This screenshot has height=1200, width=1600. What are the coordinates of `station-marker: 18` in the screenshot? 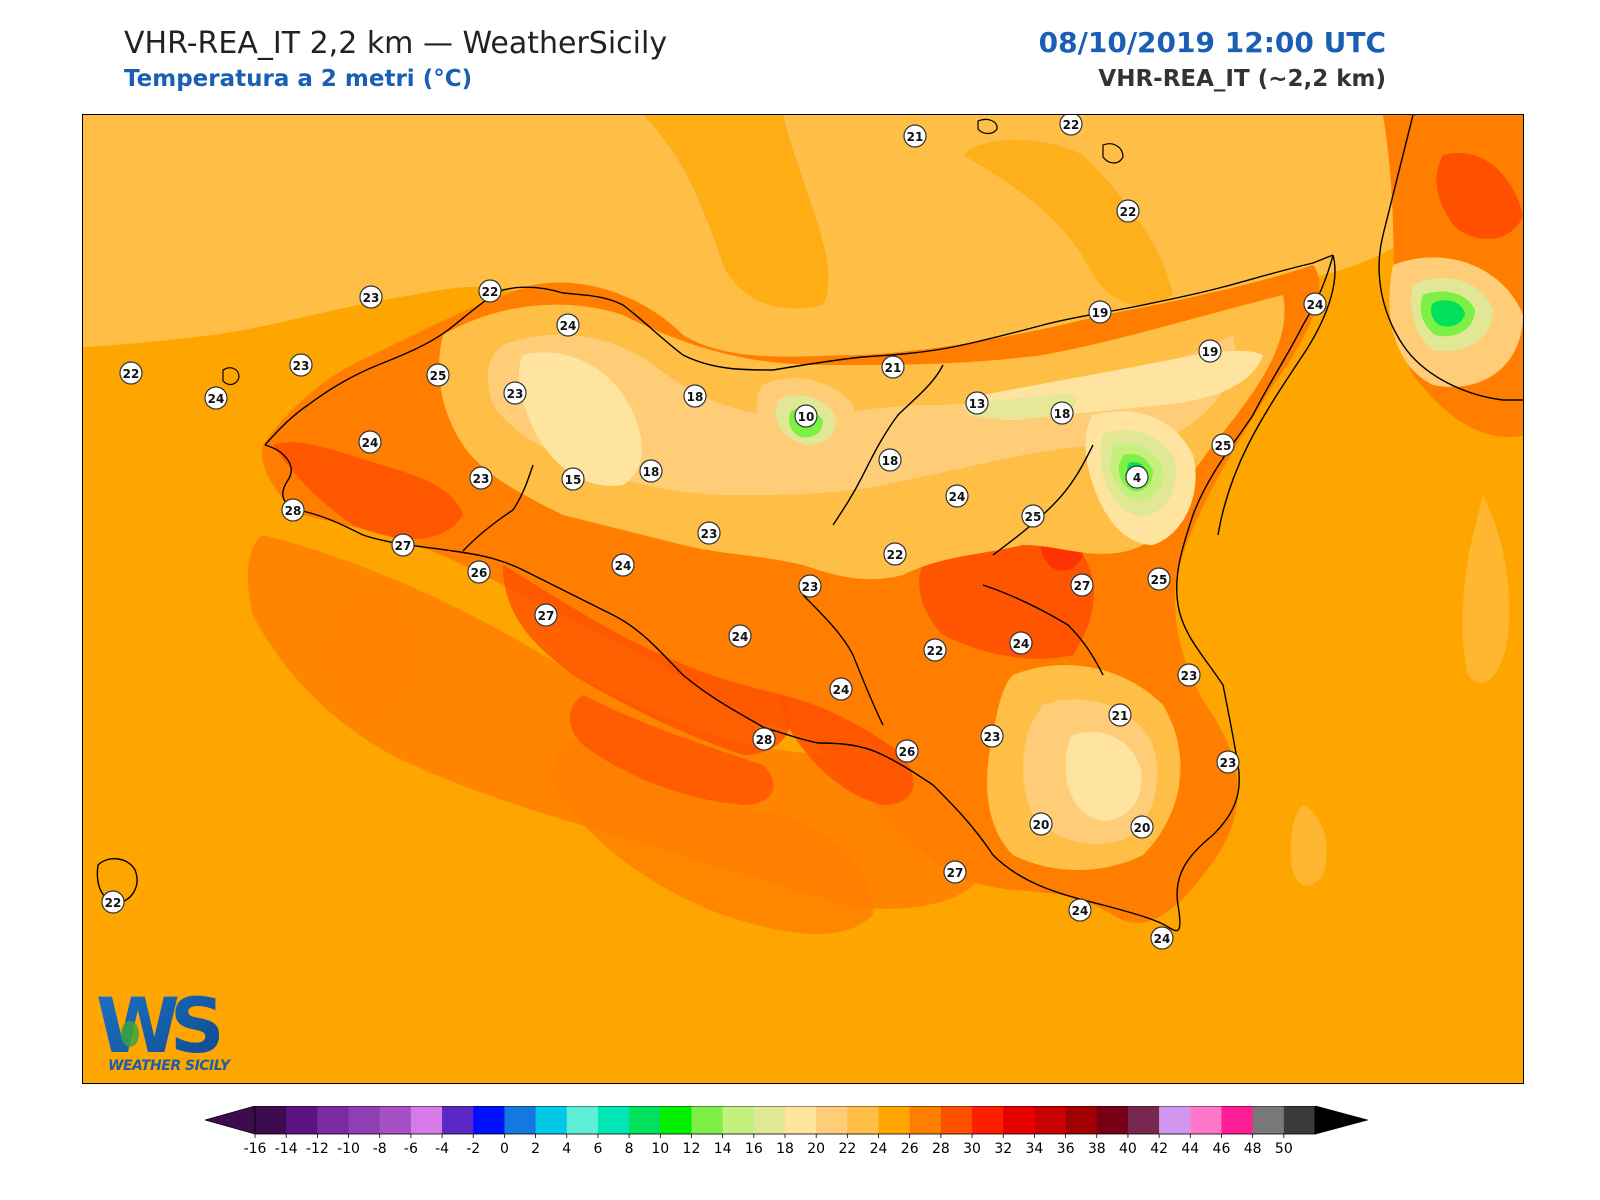 It's located at (651, 471).